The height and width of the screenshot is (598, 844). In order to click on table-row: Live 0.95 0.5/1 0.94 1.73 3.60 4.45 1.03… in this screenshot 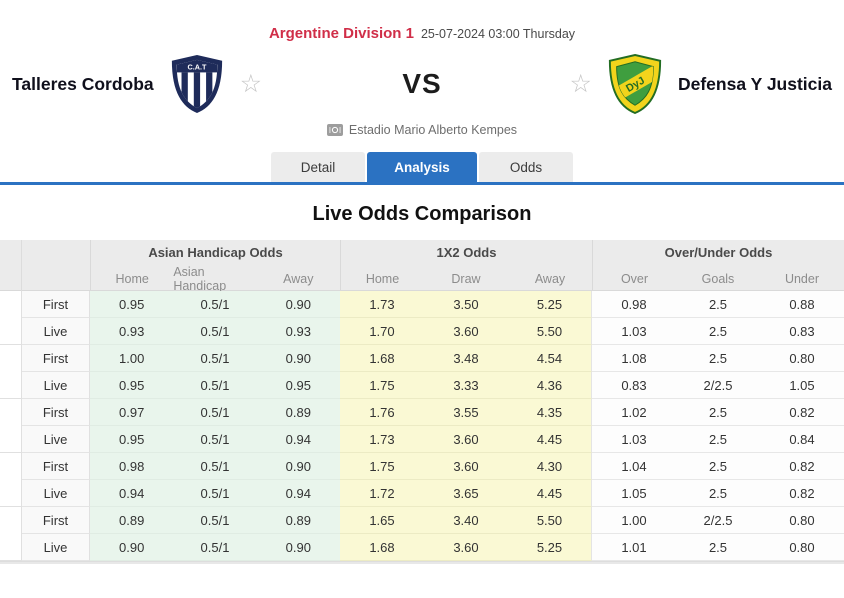, I will do `click(422, 439)`.